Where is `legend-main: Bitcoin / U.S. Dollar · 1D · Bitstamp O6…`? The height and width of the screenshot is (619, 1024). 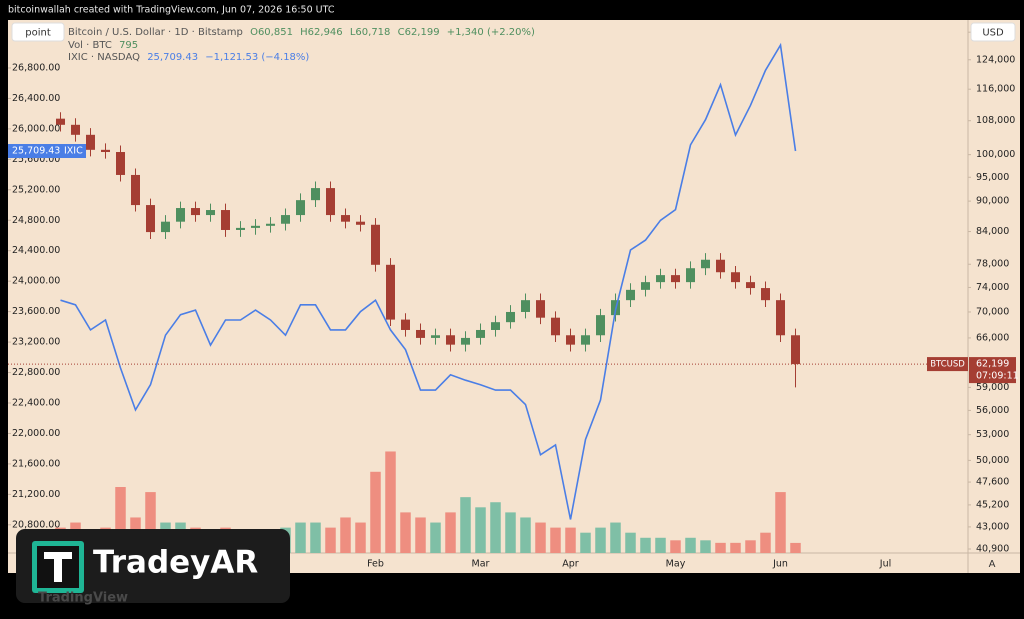
legend-main: Bitcoin / U.S. Dollar · 1D · Bitstamp O6… is located at coordinates (301, 32).